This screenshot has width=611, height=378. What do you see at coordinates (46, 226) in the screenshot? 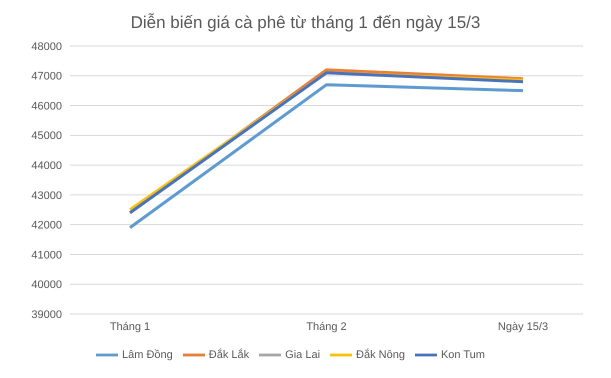
I see `y-tick-label: 42000` at bounding box center [46, 226].